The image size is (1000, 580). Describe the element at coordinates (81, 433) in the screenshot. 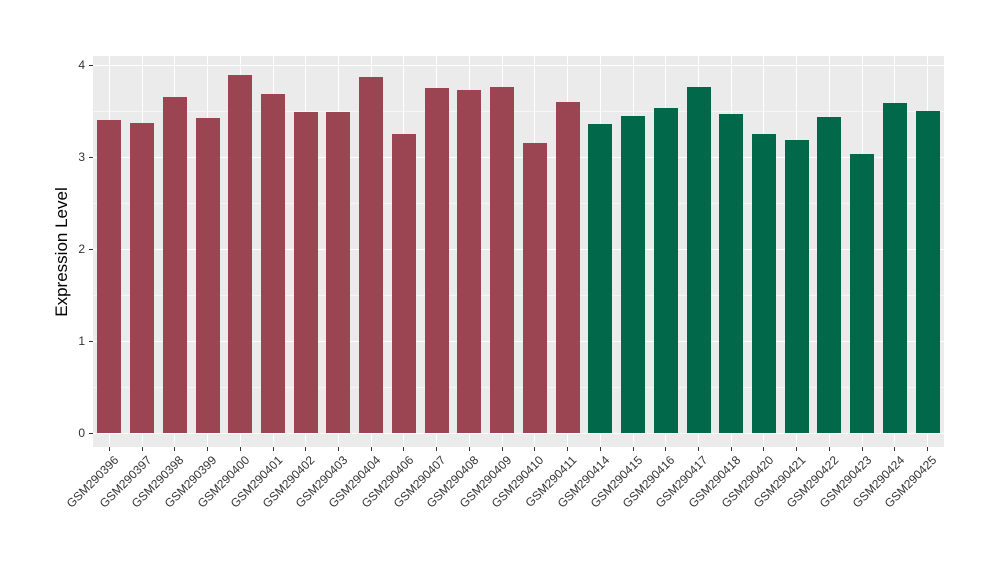

I see `y-tick-label: 0` at that location.